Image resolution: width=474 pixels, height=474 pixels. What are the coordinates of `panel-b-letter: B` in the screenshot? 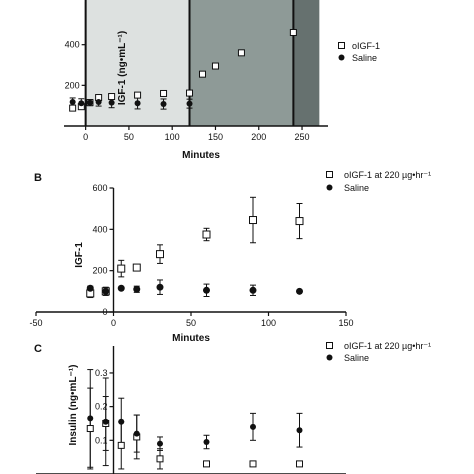 It's located at (38, 178).